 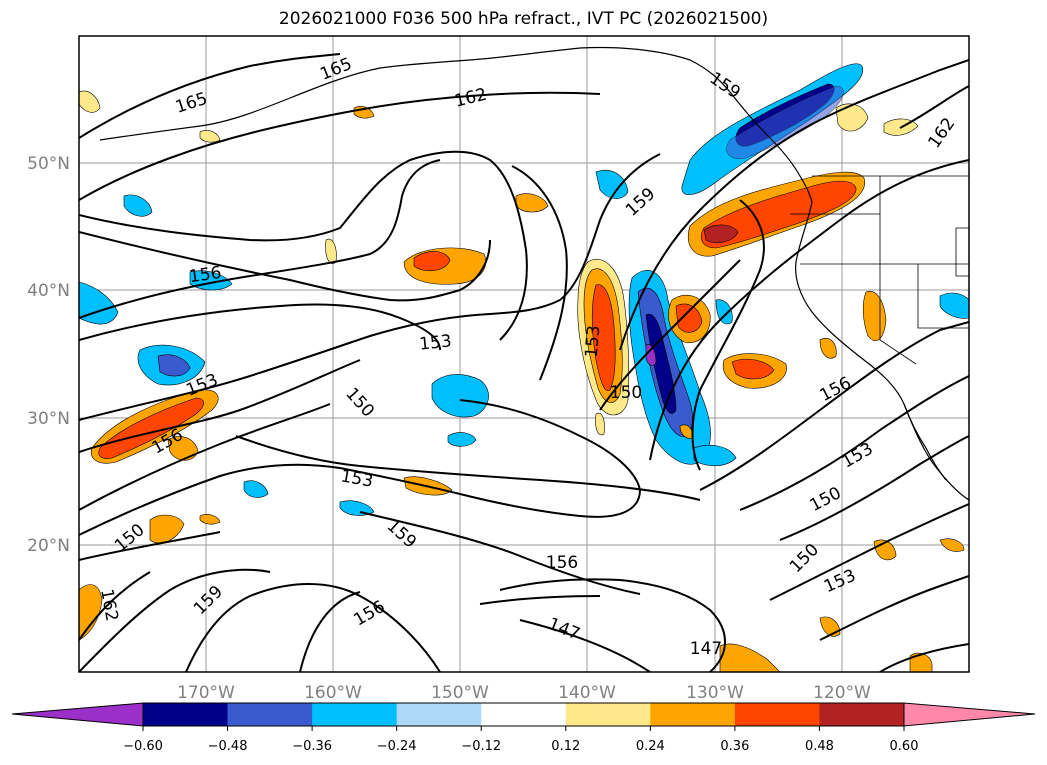 What do you see at coordinates (626, 393) in the screenshot?
I see `contour-label: 150` at bounding box center [626, 393].